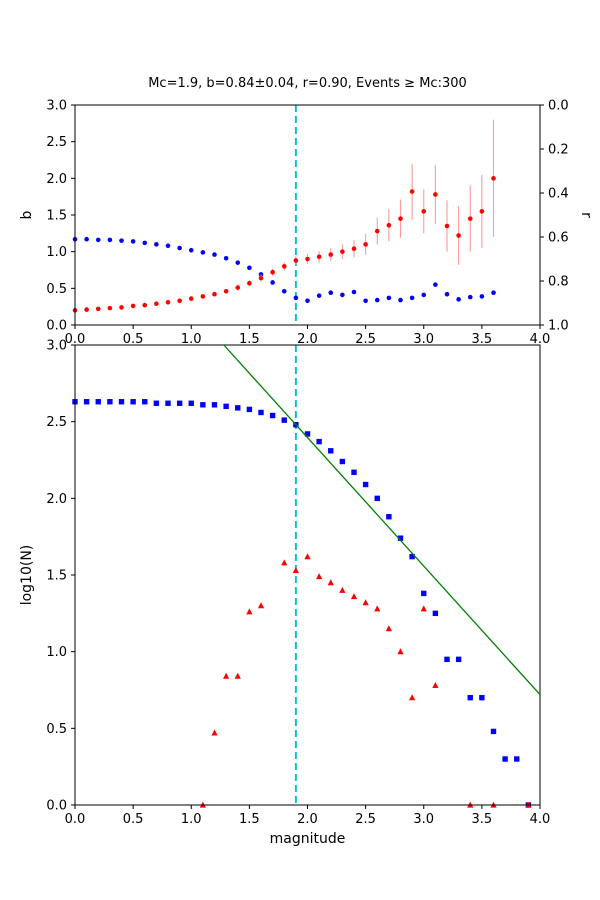  What do you see at coordinates (56, 326) in the screenshot?
I see `y-tick-label: 0.0` at bounding box center [56, 326].